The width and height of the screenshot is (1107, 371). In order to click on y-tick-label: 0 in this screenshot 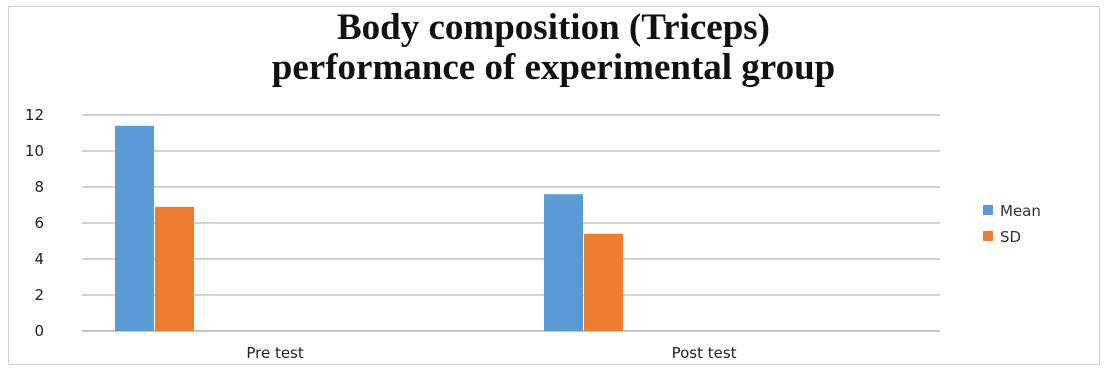, I will do `click(39, 331)`.